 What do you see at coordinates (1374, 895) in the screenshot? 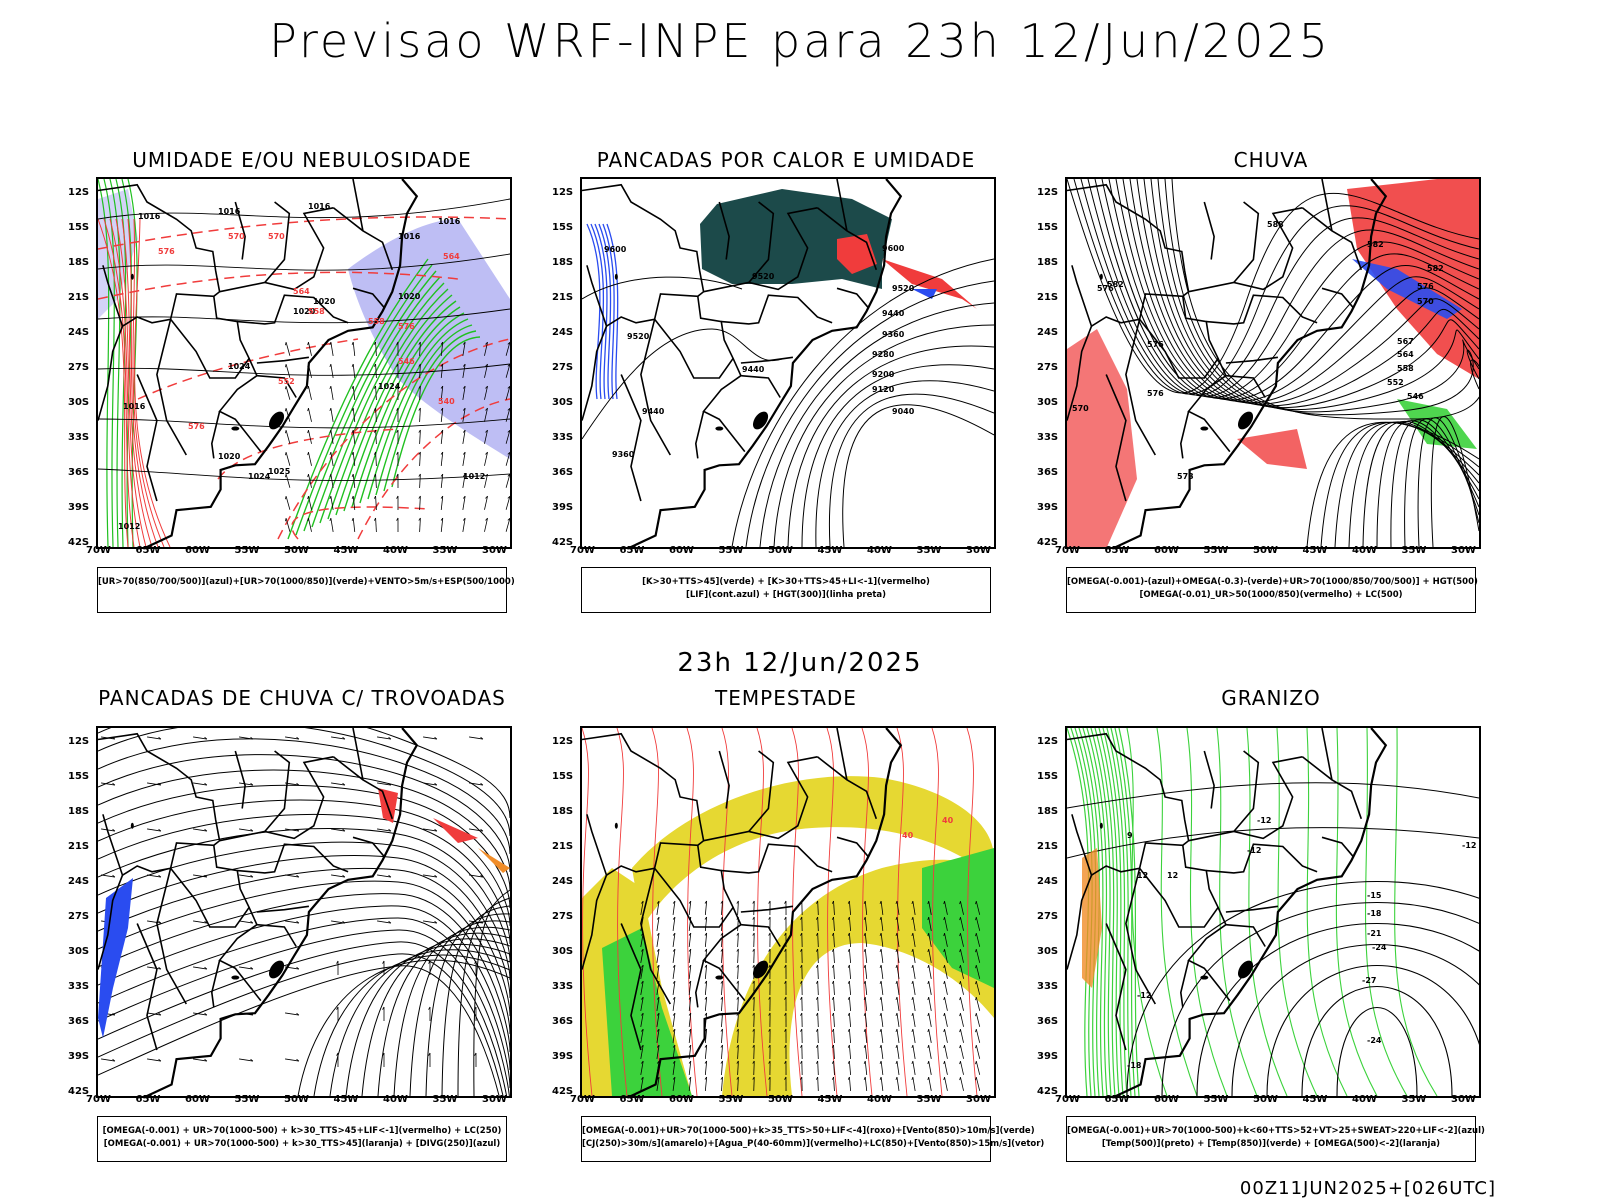
I see `contour-label: -15` at bounding box center [1374, 895].